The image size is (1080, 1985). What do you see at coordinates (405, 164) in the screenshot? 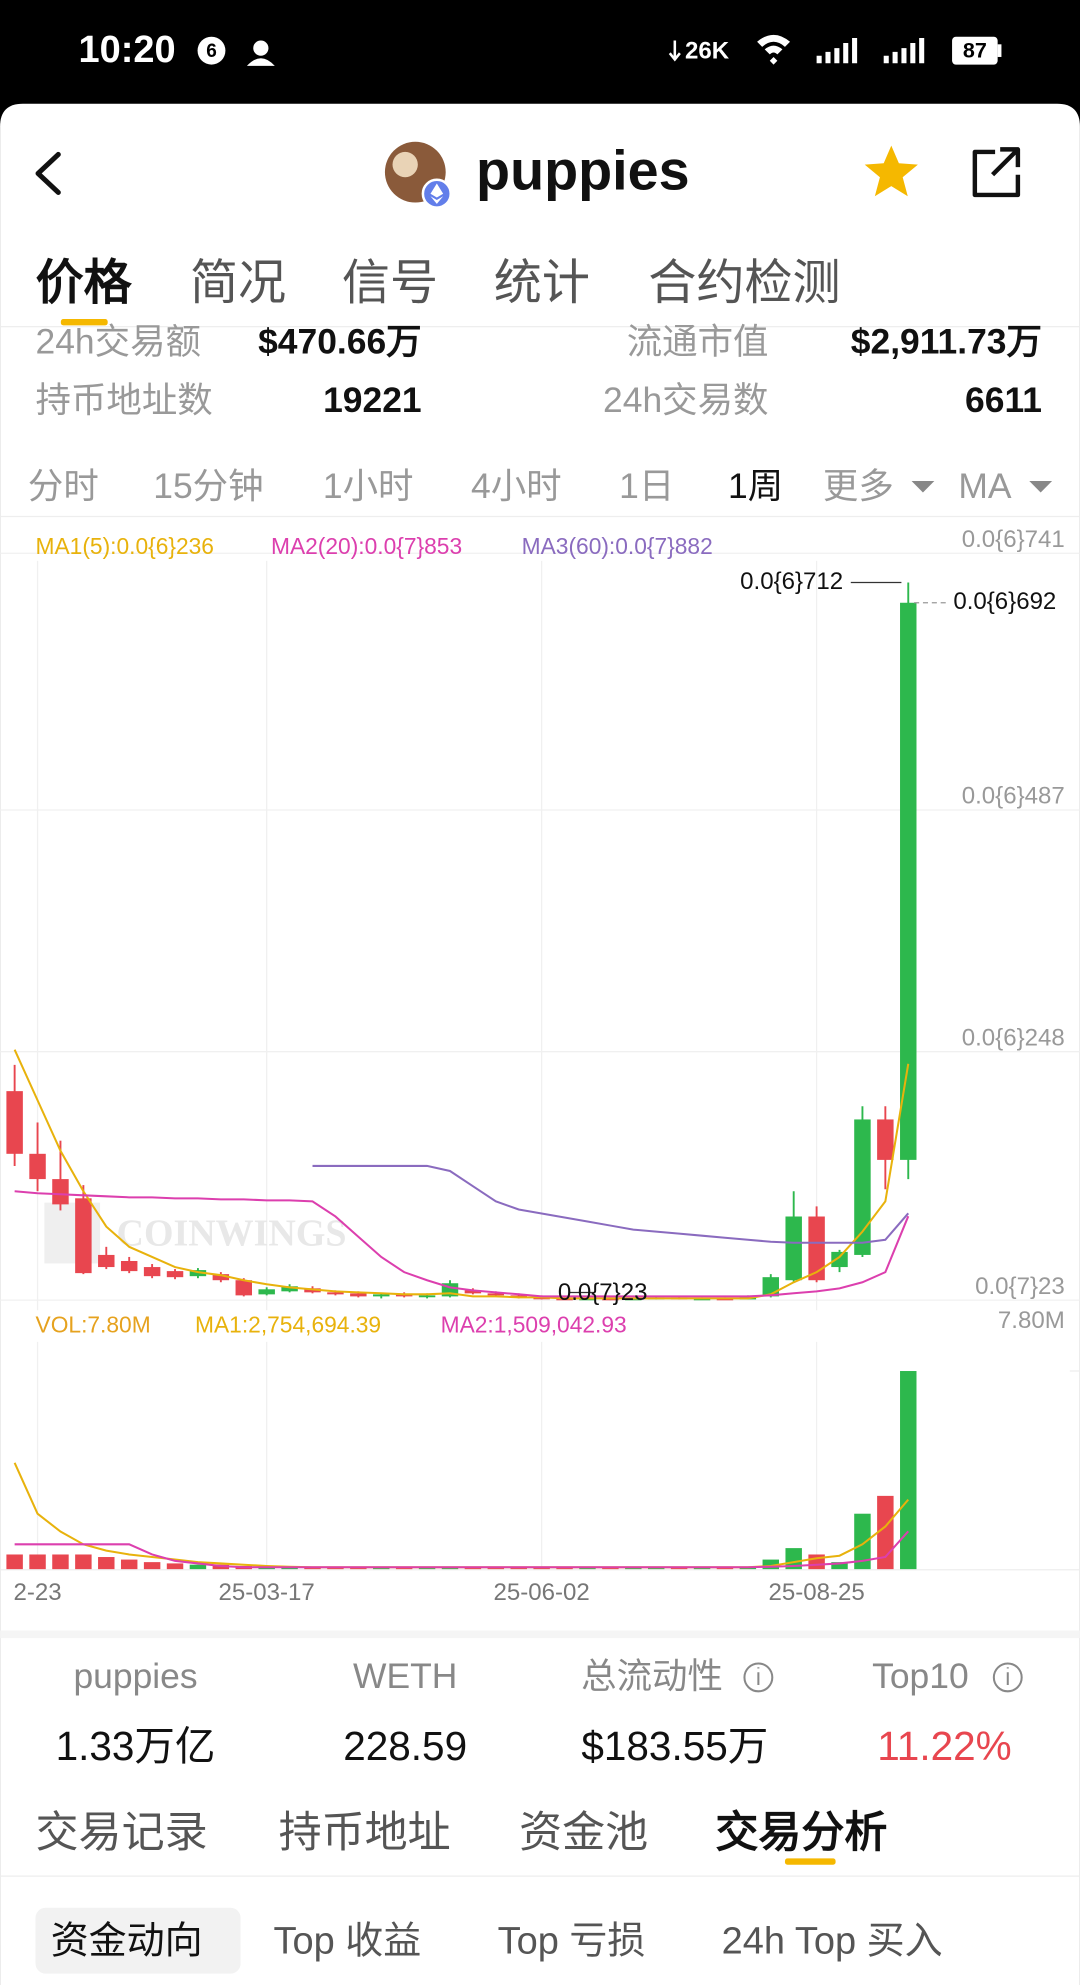
I see `token-logo-face` at bounding box center [405, 164].